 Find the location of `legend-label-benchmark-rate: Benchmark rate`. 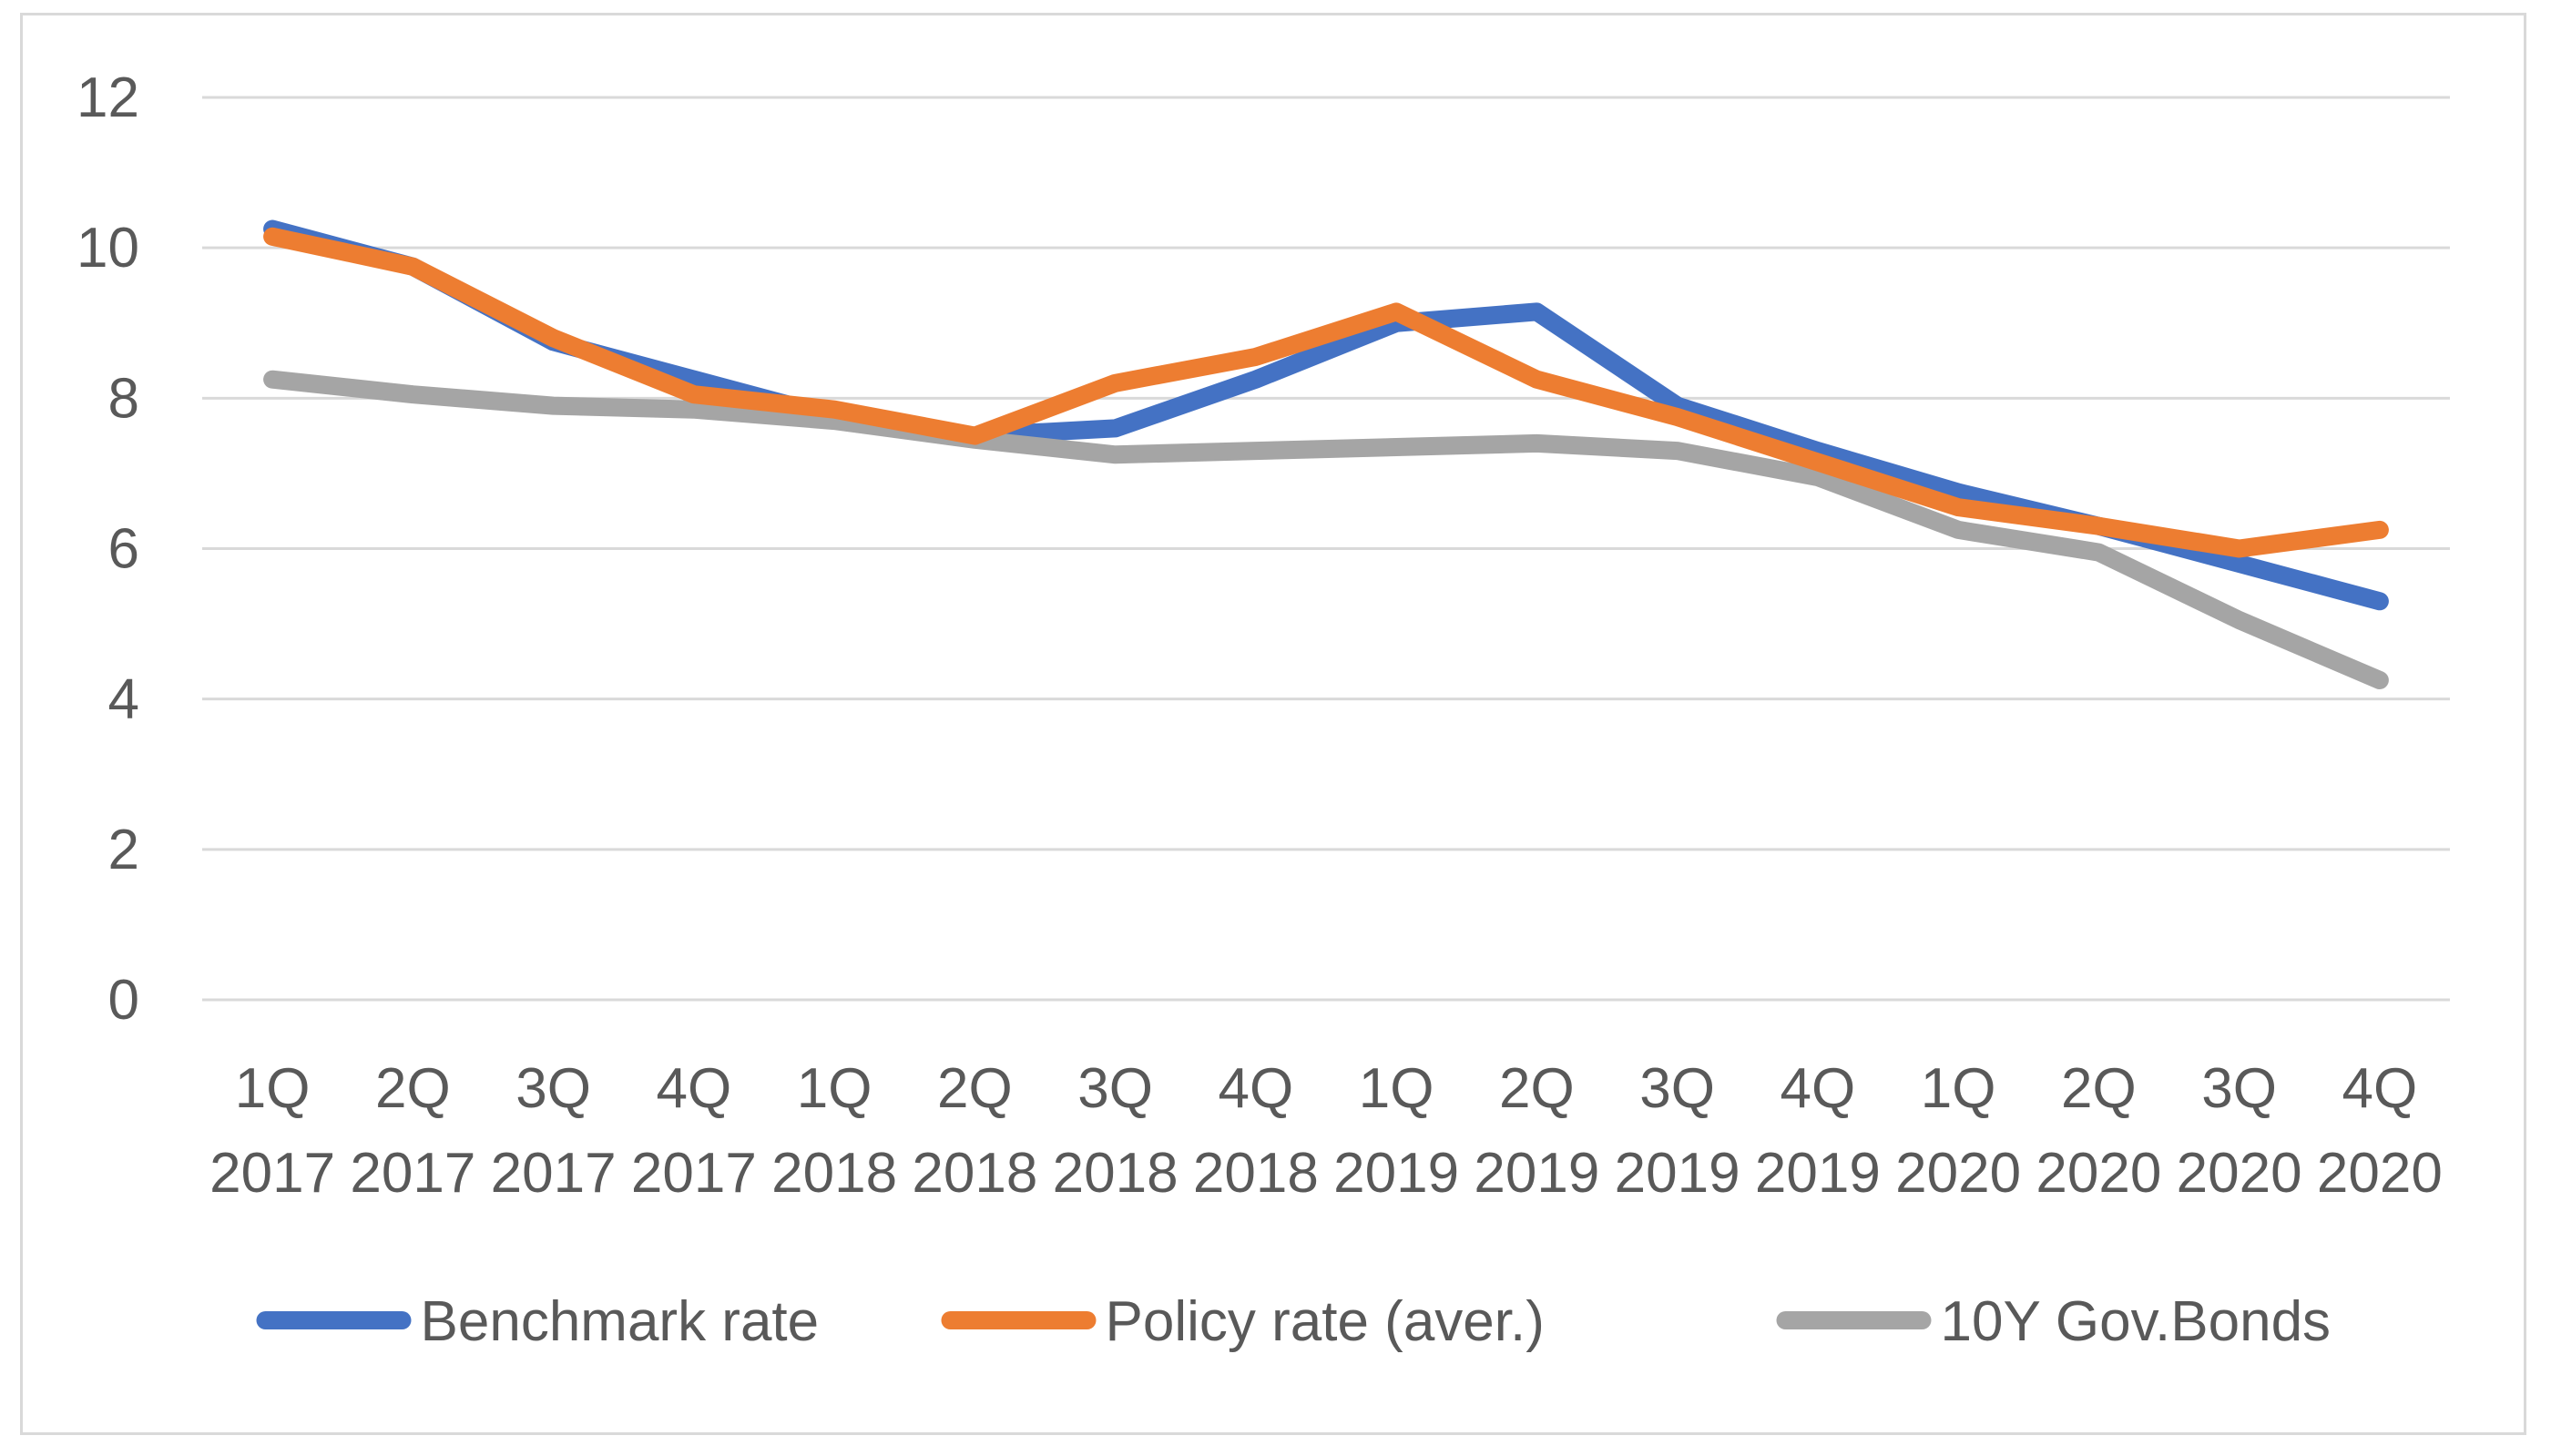

legend-label-benchmark-rate: Benchmark rate is located at coordinates (620, 1321).